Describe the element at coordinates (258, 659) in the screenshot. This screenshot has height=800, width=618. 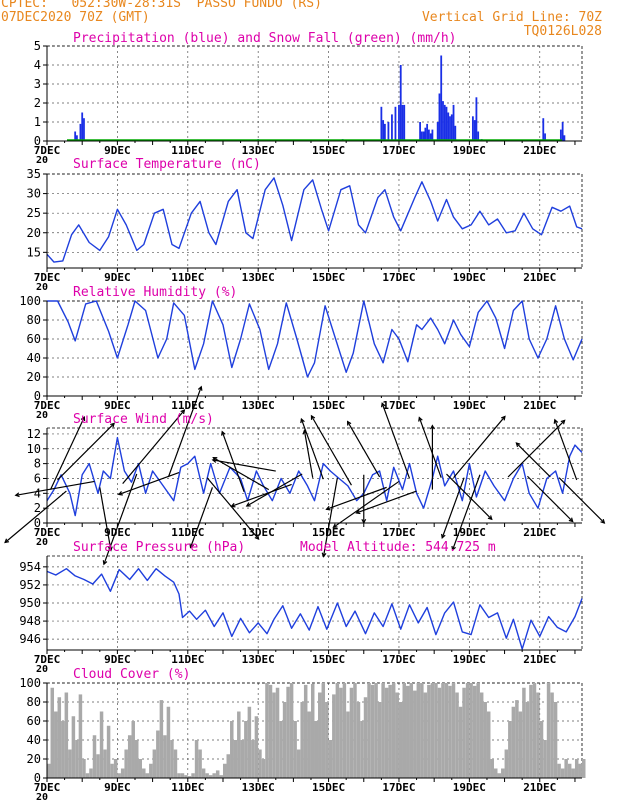
I see `pressure-date-label-3: 13DEC` at that location.